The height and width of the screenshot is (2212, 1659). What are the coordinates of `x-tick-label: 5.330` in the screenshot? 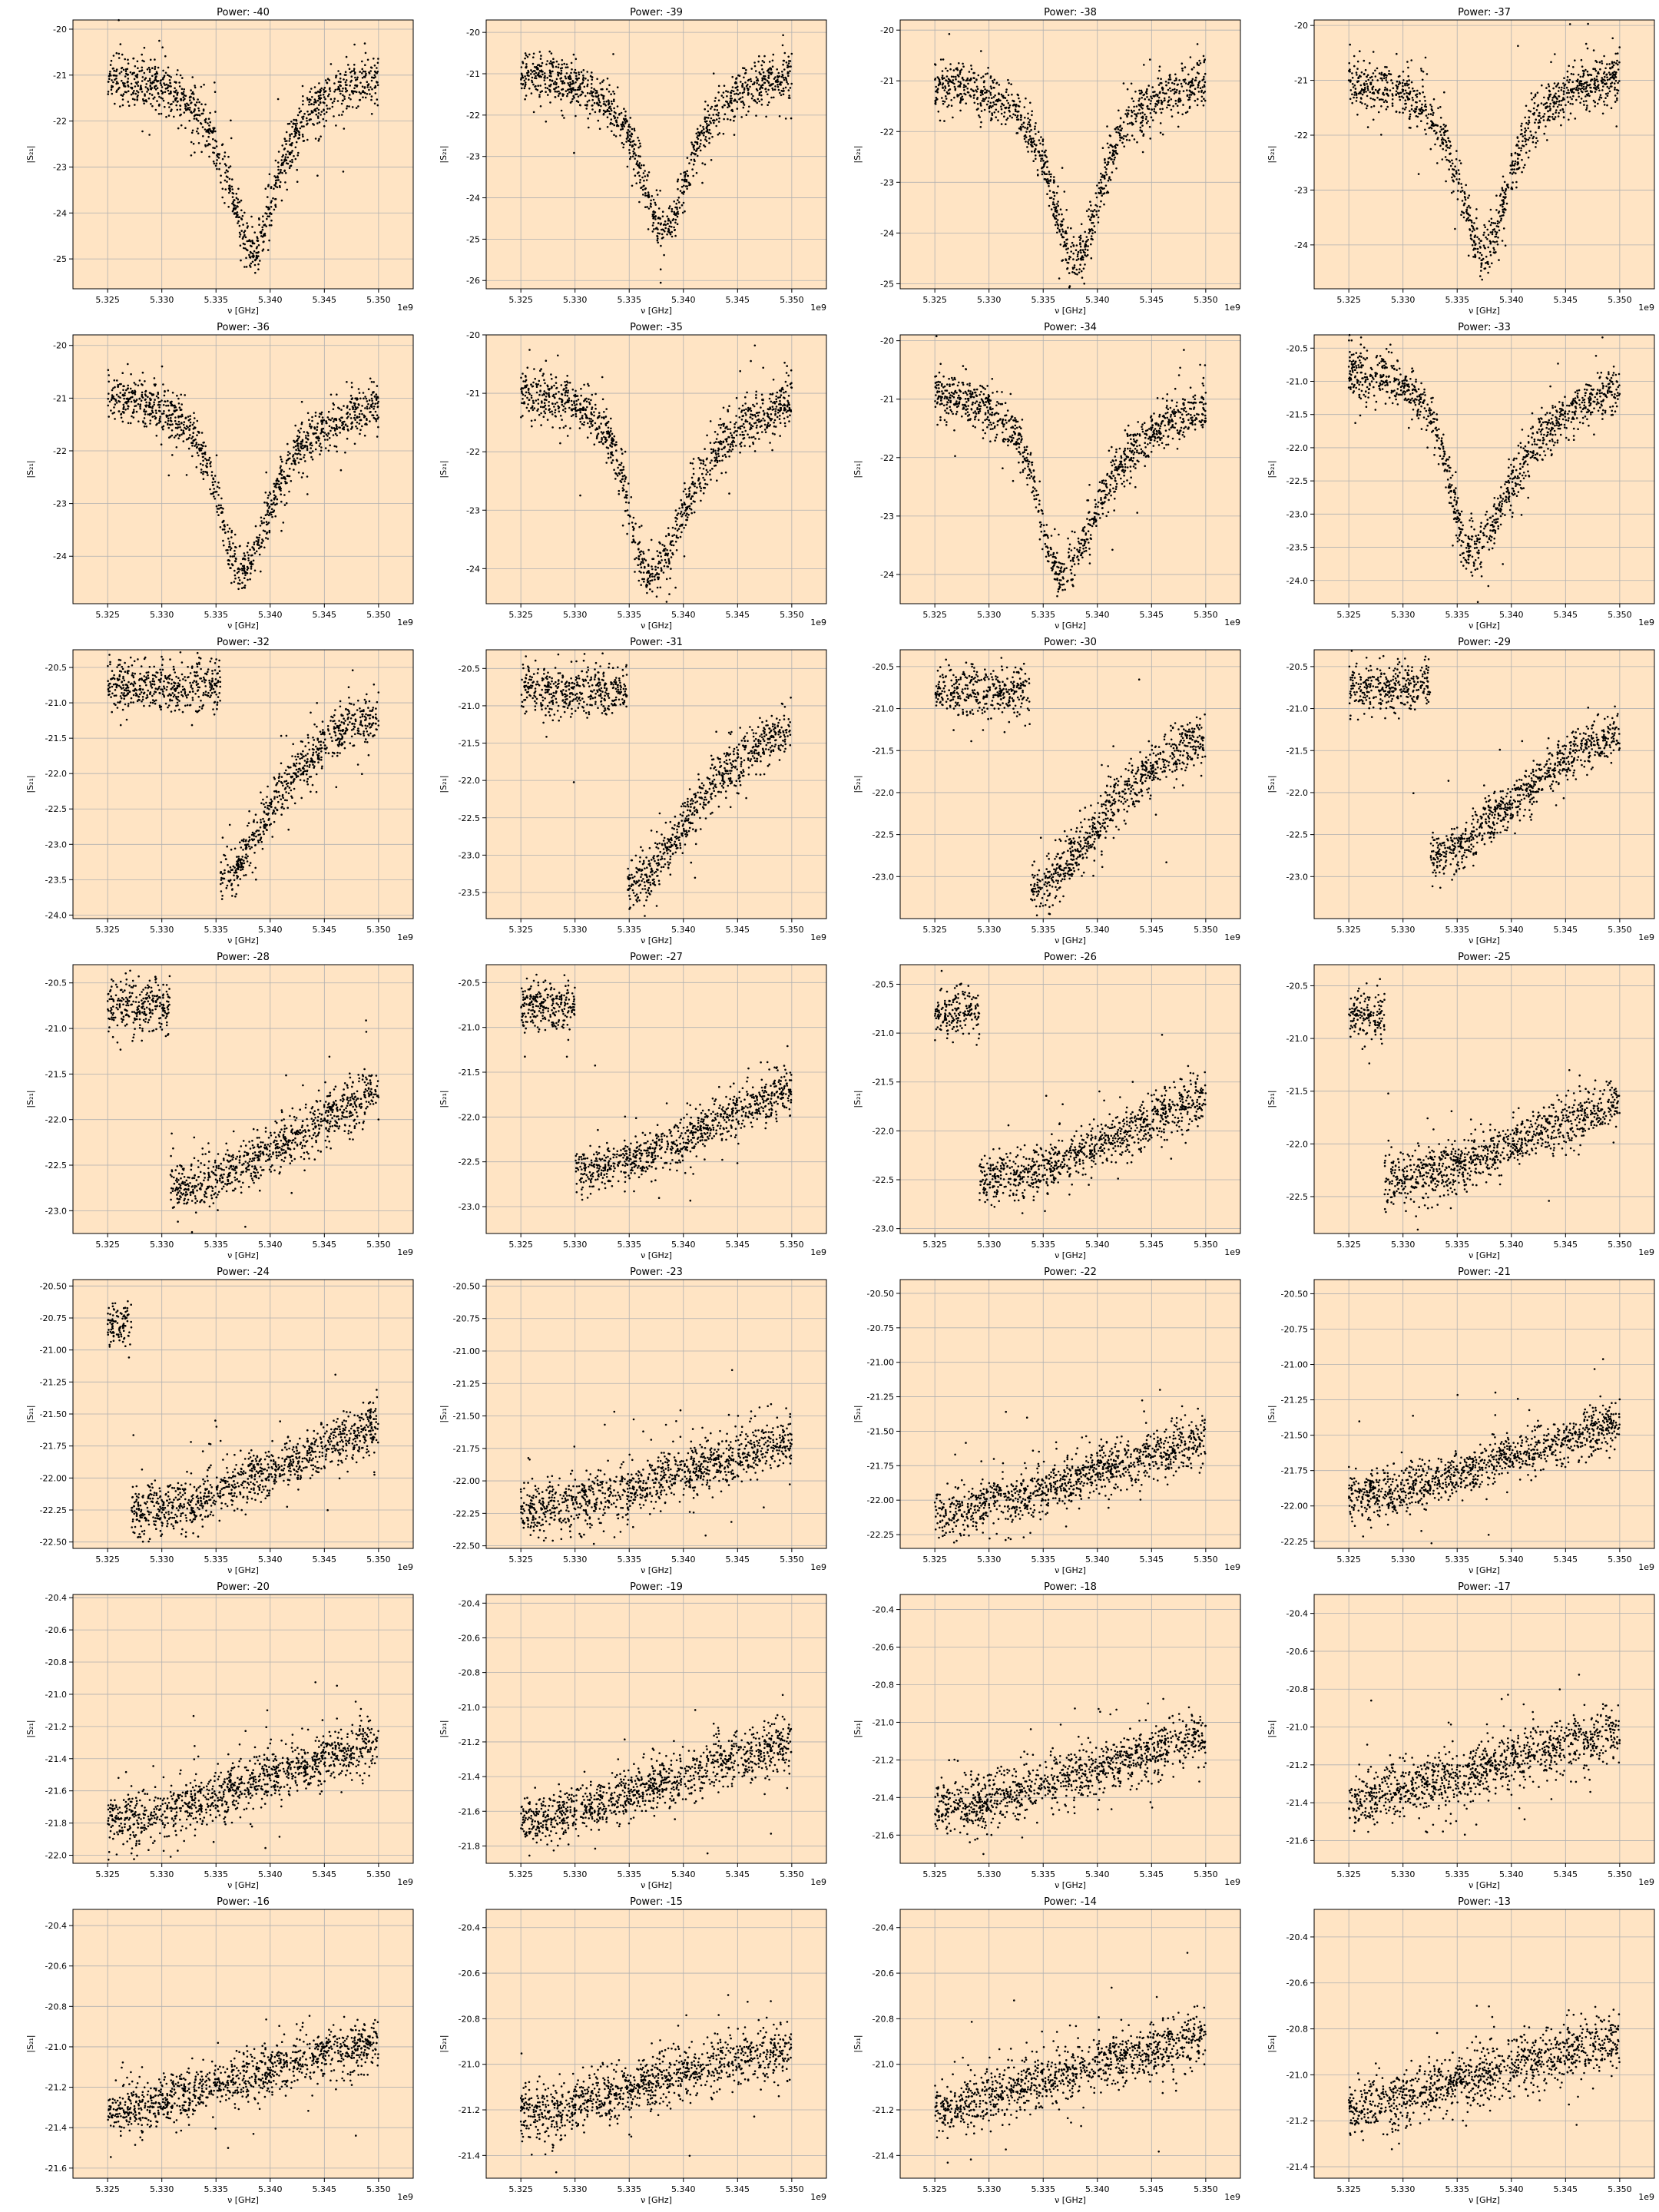 It's located at (990, 300).